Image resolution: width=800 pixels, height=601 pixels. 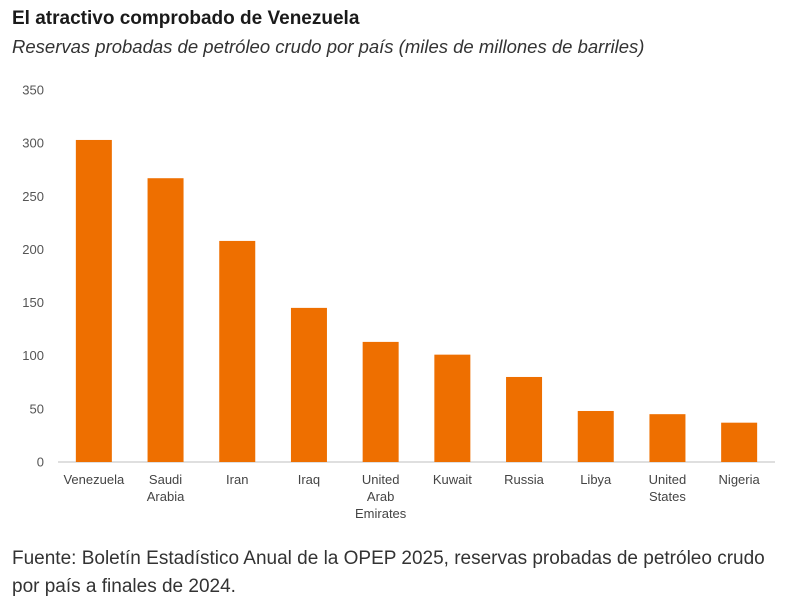 What do you see at coordinates (40, 462) in the screenshot?
I see `y-tick-label: 0` at bounding box center [40, 462].